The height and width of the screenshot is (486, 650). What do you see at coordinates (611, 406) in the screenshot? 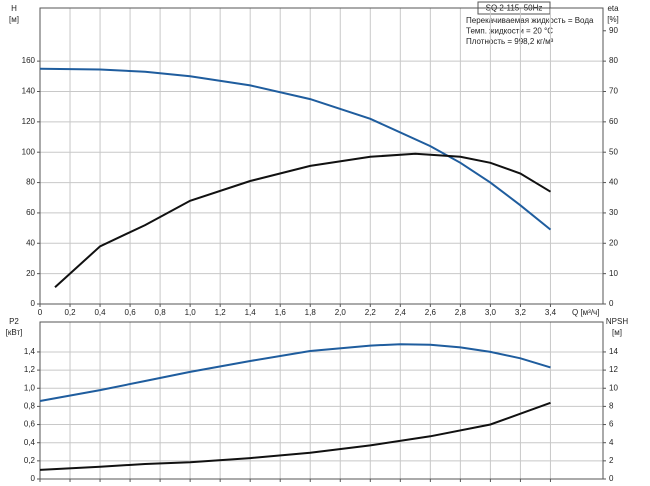
I see `y2-tick-label: 8` at bounding box center [611, 406].